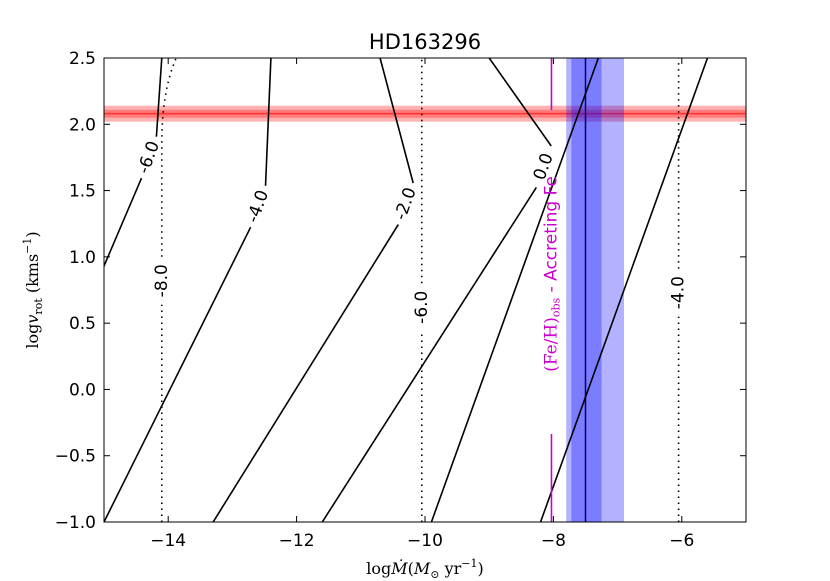 This screenshot has height=581, width=830. I want to click on dotted-contour-label: -4.0, so click(679, 292).